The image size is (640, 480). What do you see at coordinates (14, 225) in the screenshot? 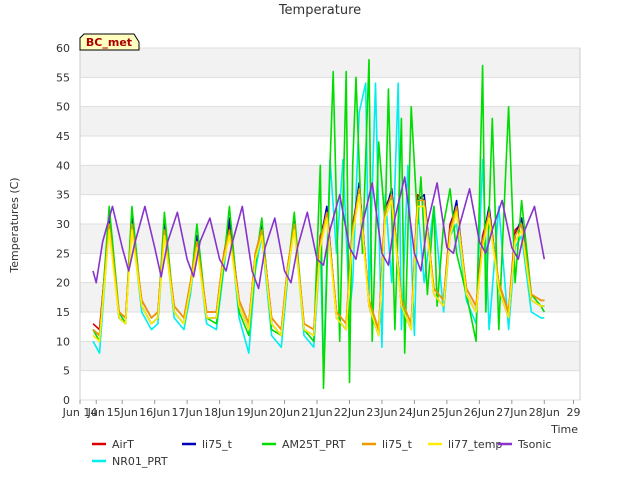
I see `y-axis-label: Temperatures (C)` at bounding box center [14, 225].